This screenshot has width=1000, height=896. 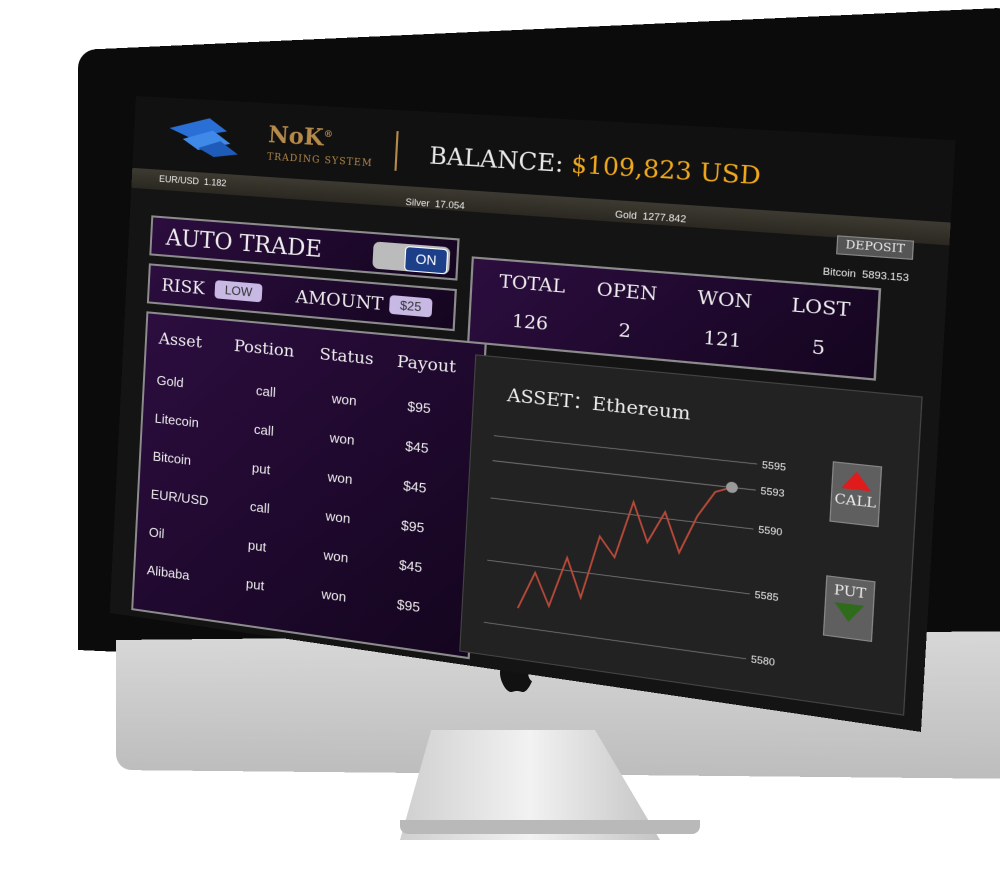 I want to click on stat-value-won: 121, so click(x=722, y=340).